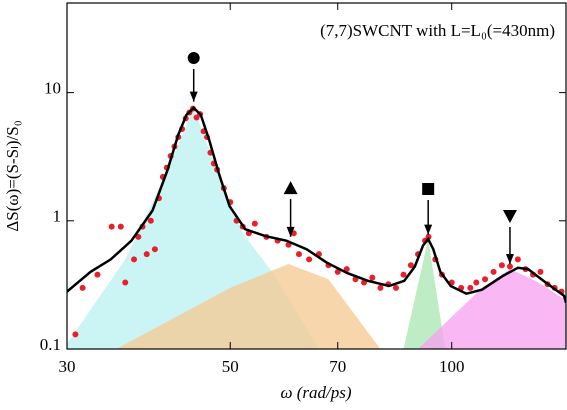 This screenshot has height=410, width=567. I want to click on x-tick-label: 30, so click(67, 366).